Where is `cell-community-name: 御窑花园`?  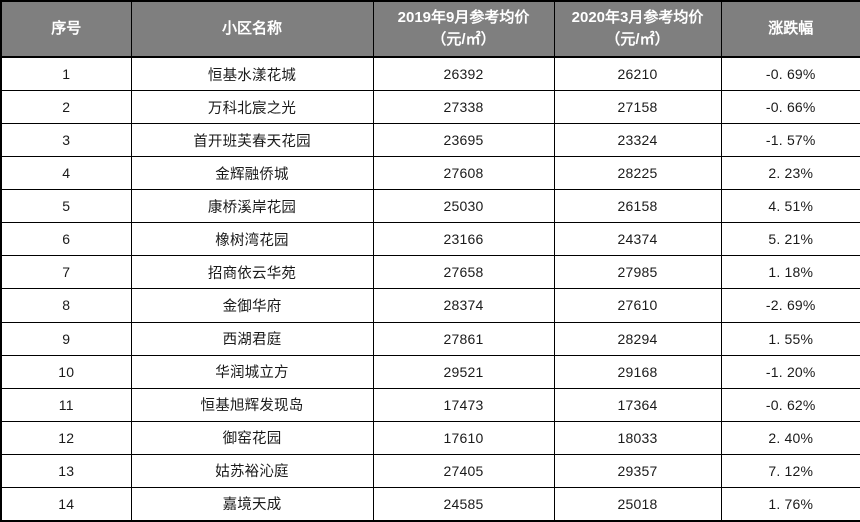 cell-community-name: 御窑花园 is located at coordinates (252, 437).